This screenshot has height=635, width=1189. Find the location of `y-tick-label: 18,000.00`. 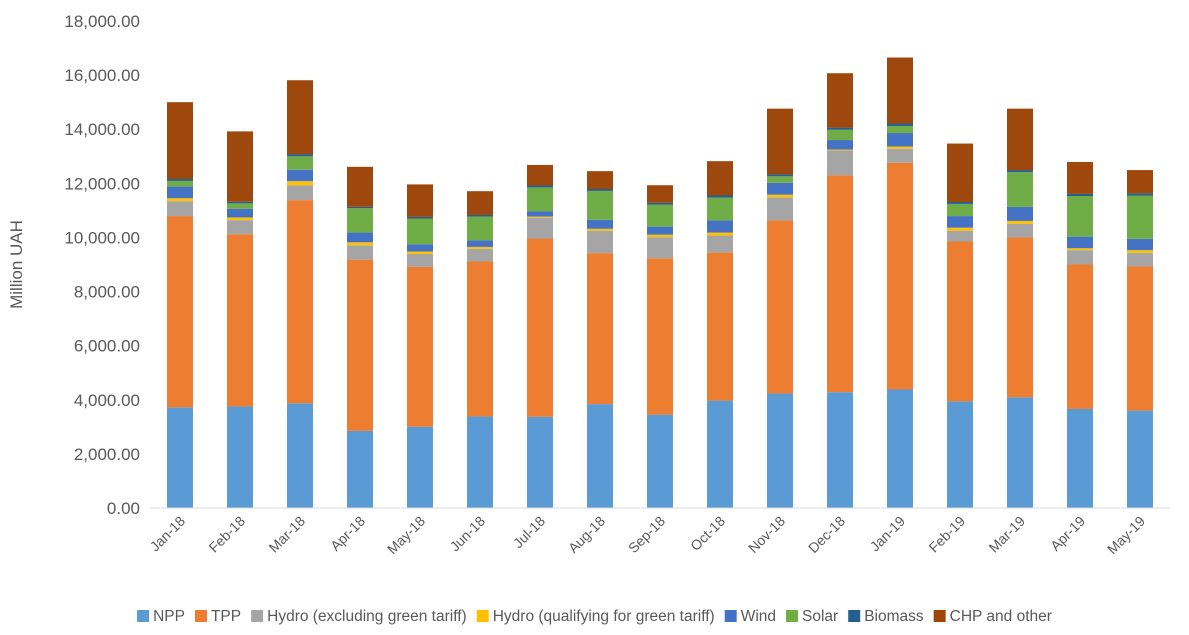

y-tick-label: 18,000.00 is located at coordinates (102, 21).